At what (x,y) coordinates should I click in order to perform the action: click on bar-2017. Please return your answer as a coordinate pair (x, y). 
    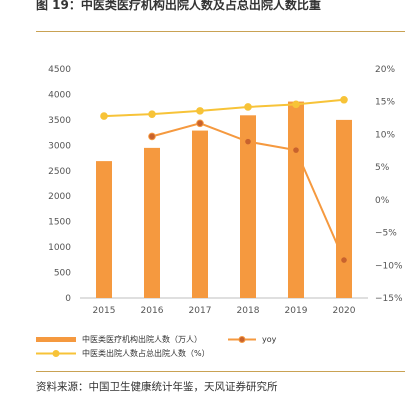
    Looking at the image, I should click on (200, 214).